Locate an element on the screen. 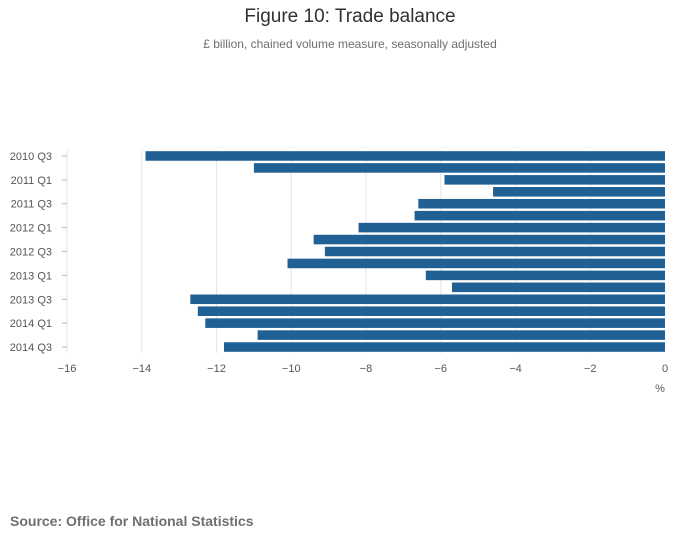 The image size is (700, 549). x-axis-label: % is located at coordinates (660, 389).